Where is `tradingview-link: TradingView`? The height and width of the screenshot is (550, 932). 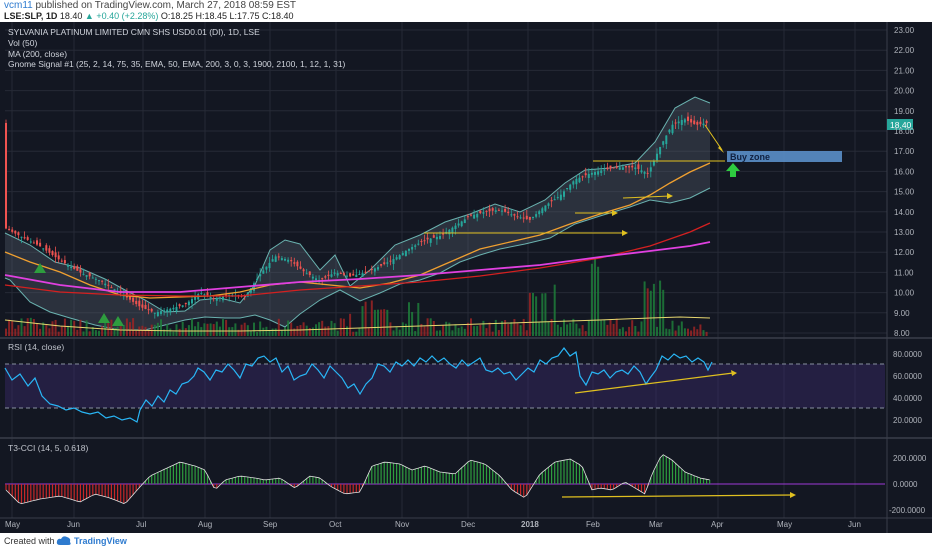 tradingview-link: TradingView is located at coordinates (100, 541).